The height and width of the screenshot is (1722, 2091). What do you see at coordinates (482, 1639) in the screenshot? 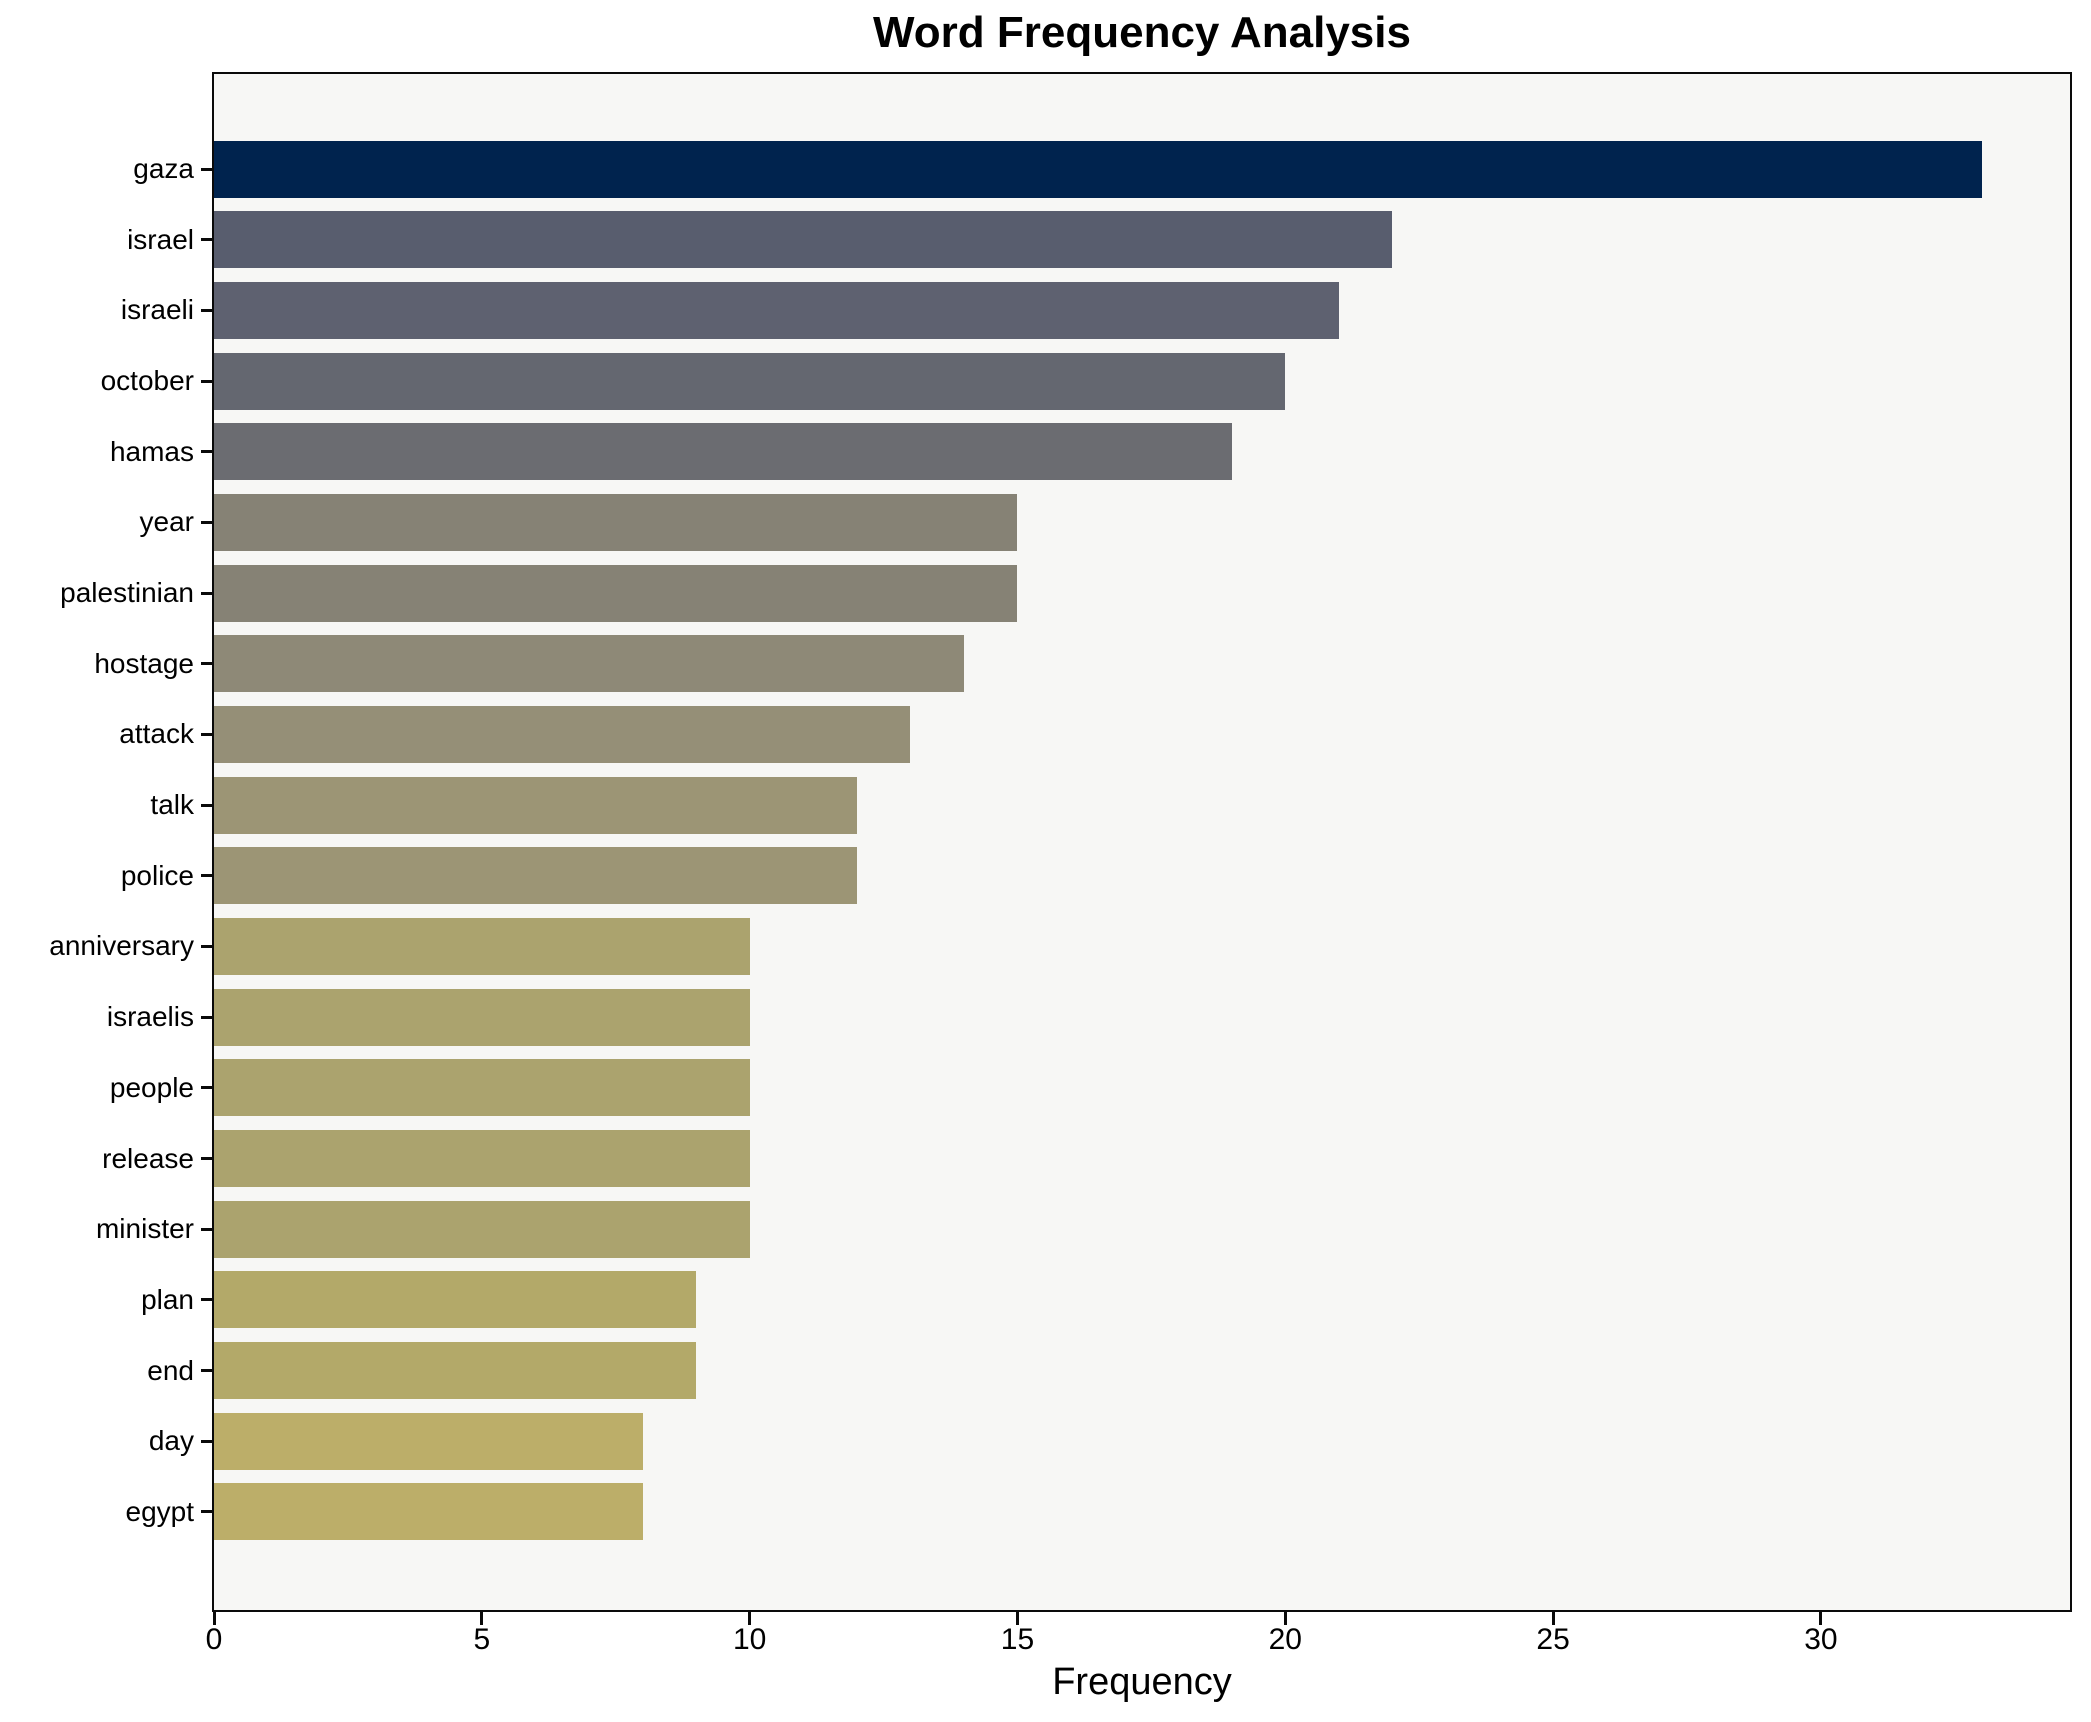
I see `x-tick-label-5: 5` at bounding box center [482, 1639].